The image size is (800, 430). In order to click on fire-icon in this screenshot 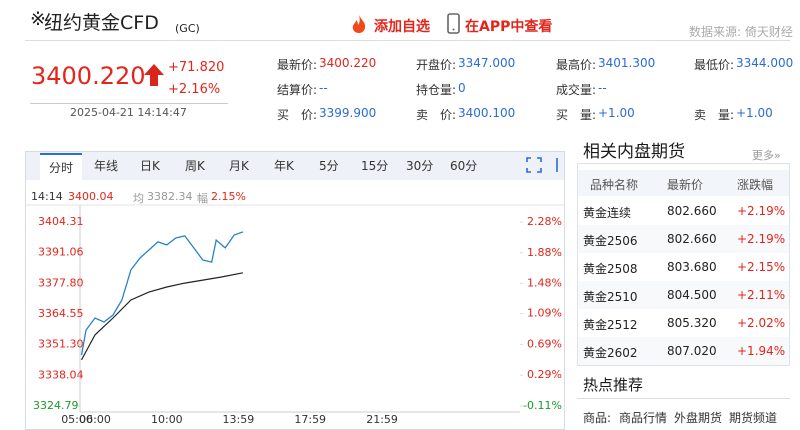, I will do `click(359, 24)`.